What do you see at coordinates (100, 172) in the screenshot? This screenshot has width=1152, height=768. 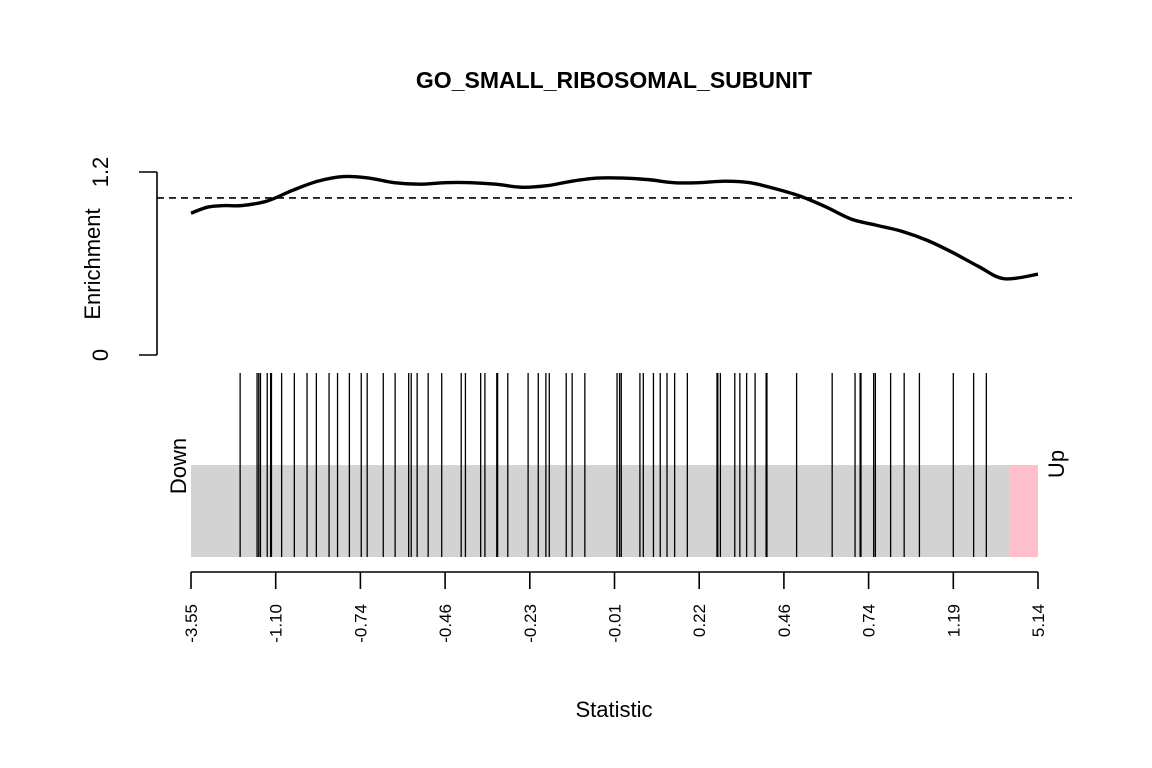 I see `y-tick-label: 1.2` at bounding box center [100, 172].